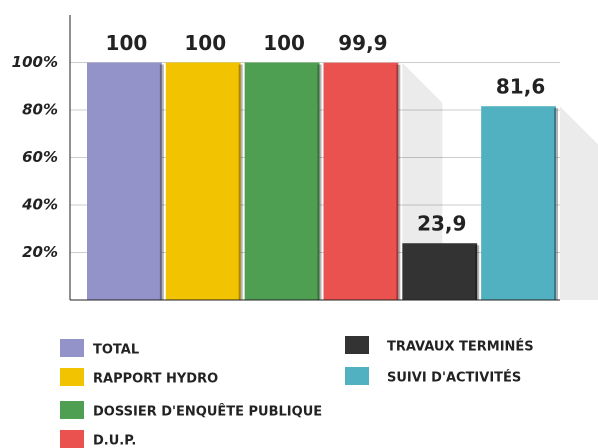 Image resolution: width=598 pixels, height=448 pixels. I want to click on value-label: 99,9, so click(362, 43).